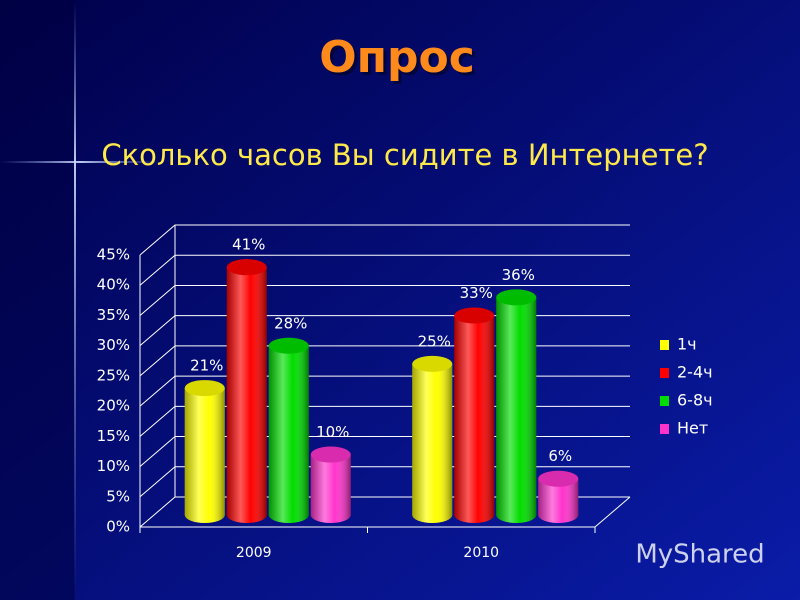  What do you see at coordinates (332, 432) in the screenshot?
I see `value-label: 10%` at bounding box center [332, 432].